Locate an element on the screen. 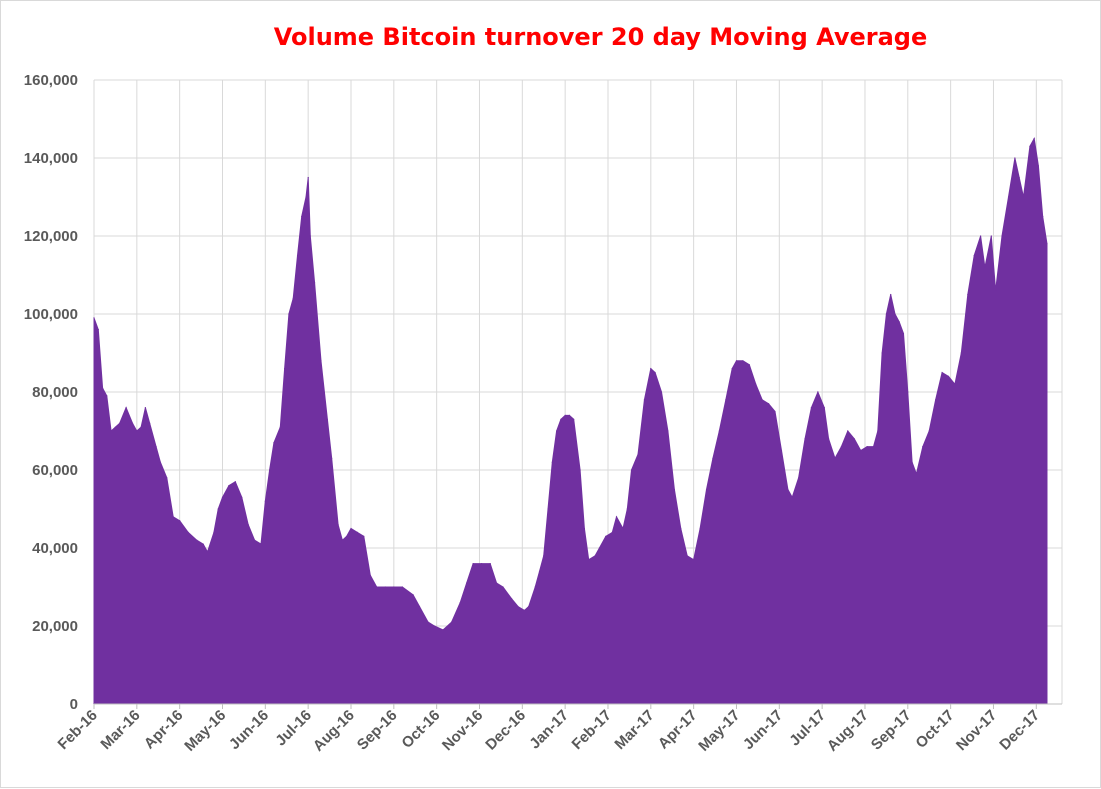  x-tick-label: May-16 is located at coordinates (205, 731).